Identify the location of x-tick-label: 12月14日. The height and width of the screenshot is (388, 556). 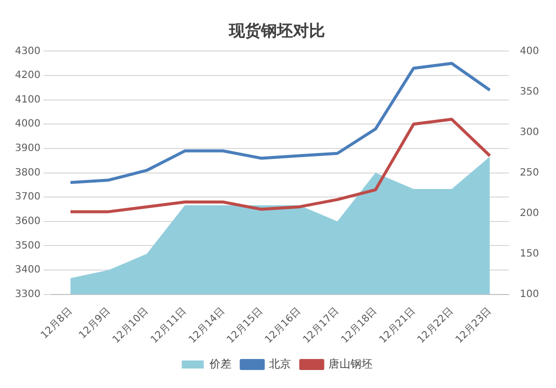
(207, 326).